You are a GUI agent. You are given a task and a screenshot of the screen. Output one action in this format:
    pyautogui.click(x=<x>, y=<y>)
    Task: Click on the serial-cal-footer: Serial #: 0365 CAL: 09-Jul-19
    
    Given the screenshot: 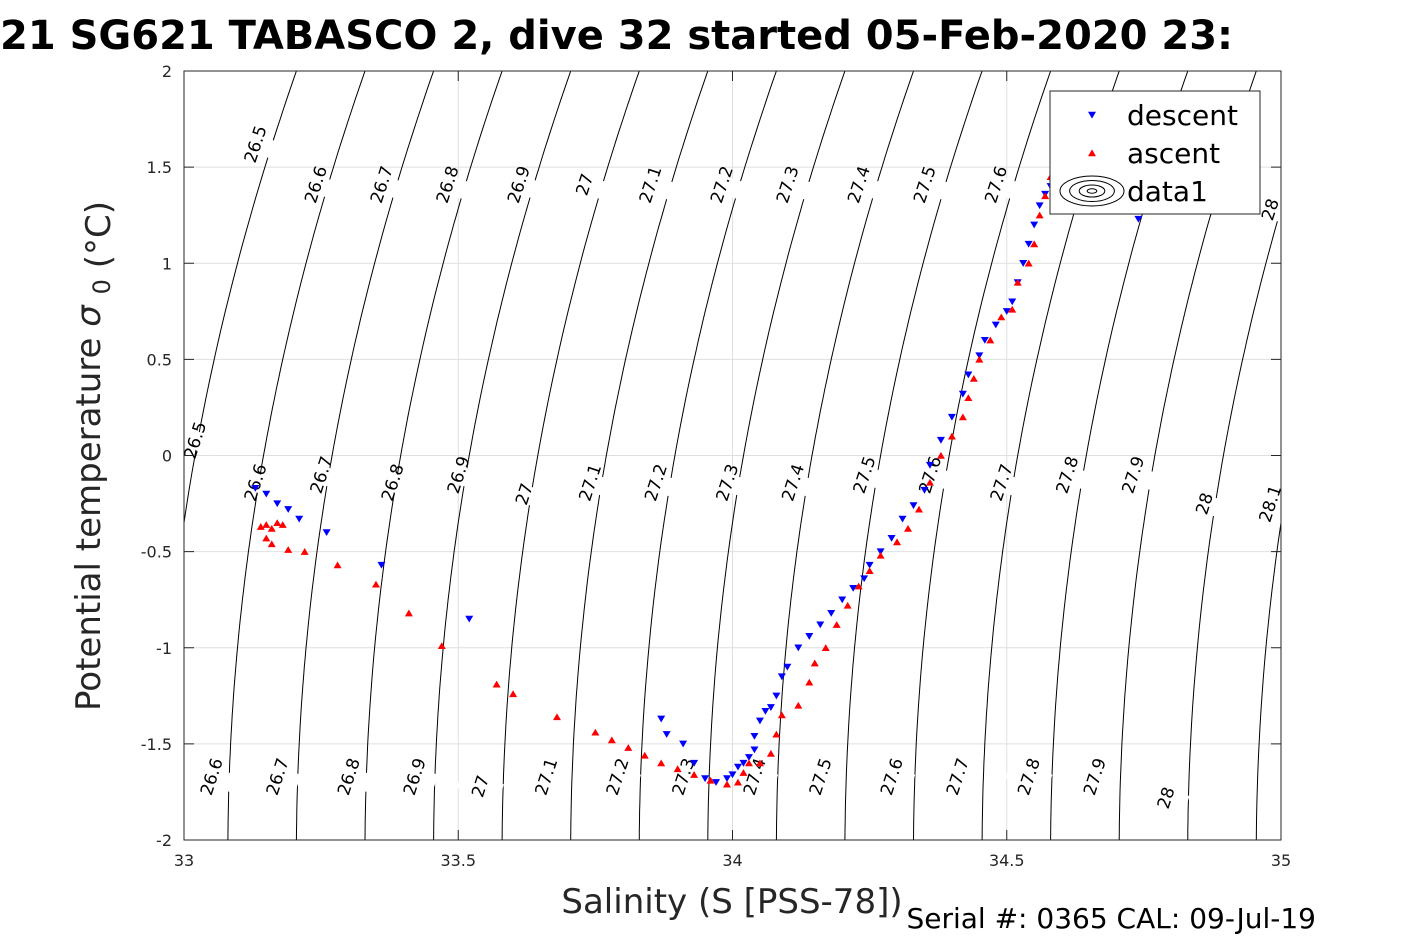 What is the action you would take?
    pyautogui.click(x=1111, y=918)
    